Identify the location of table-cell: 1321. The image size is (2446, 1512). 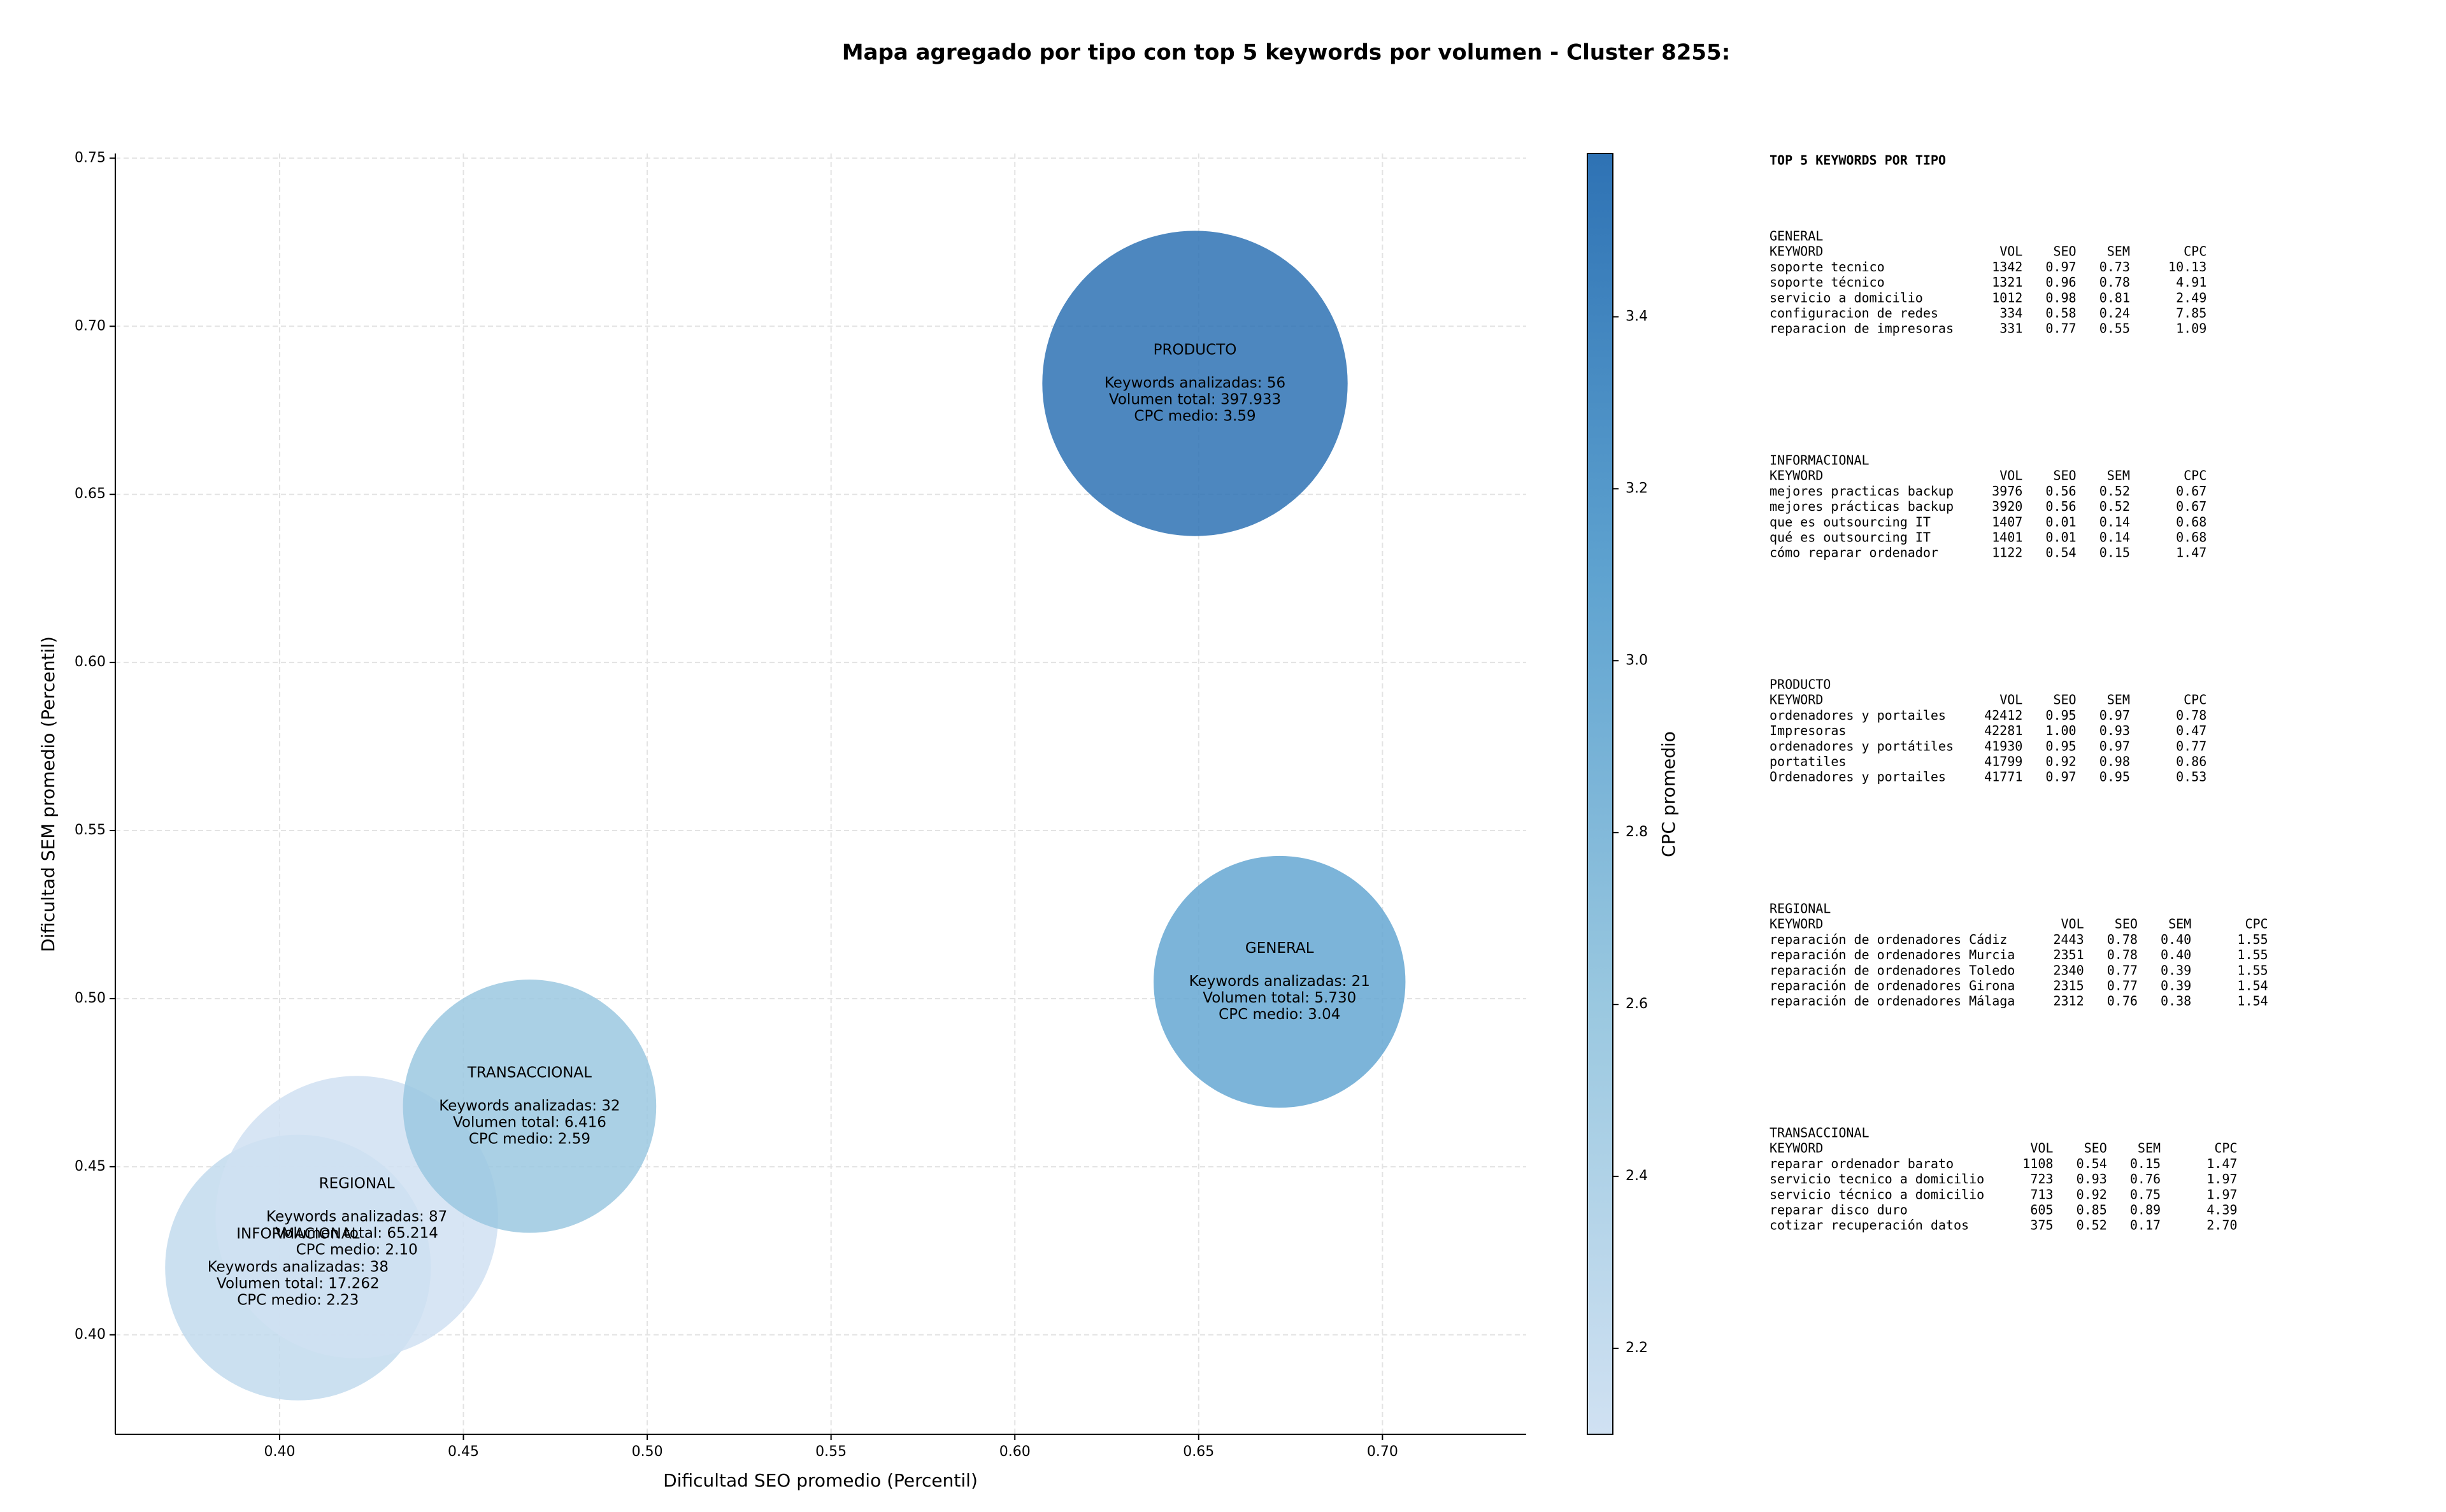
(2007, 282).